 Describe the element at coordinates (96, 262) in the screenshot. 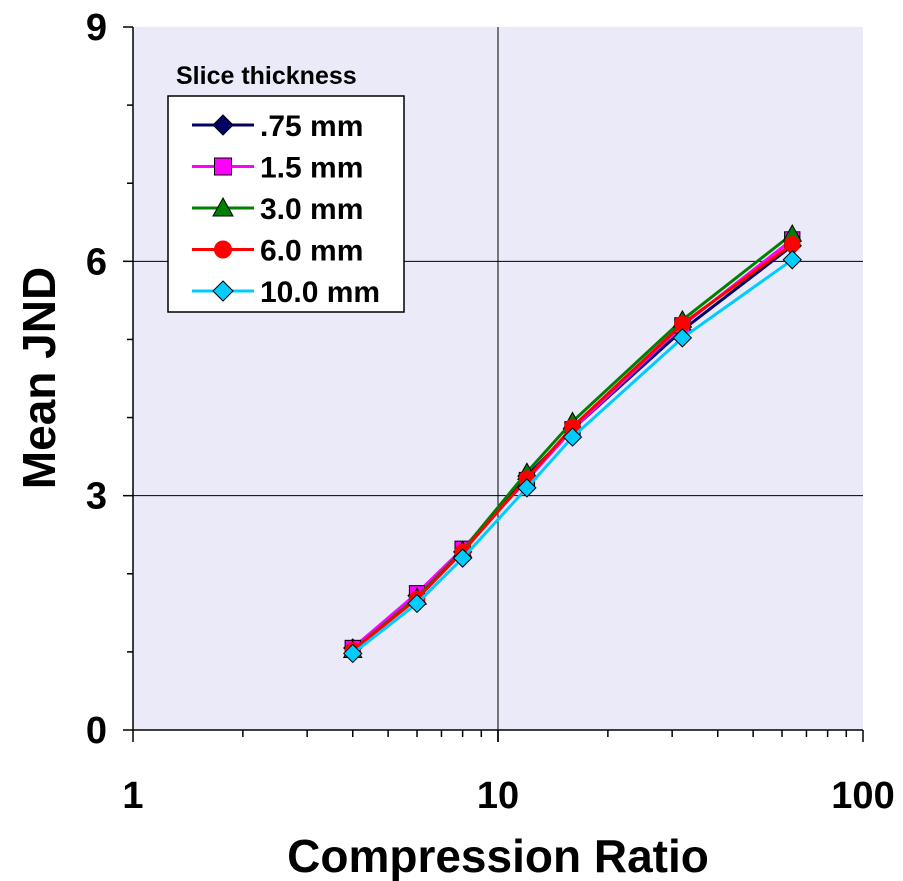

I see `y-tick-label: 6` at that location.